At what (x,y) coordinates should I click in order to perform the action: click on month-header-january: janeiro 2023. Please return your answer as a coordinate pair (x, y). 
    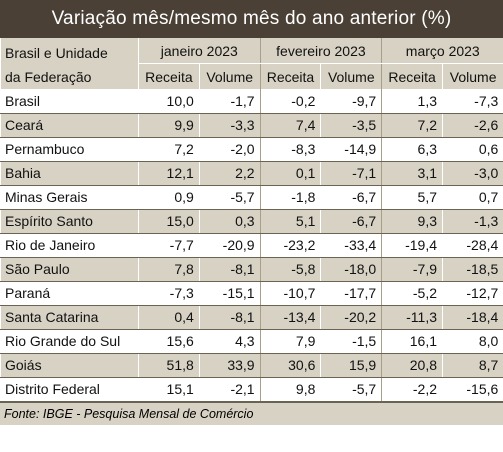
    Looking at the image, I should click on (199, 51).